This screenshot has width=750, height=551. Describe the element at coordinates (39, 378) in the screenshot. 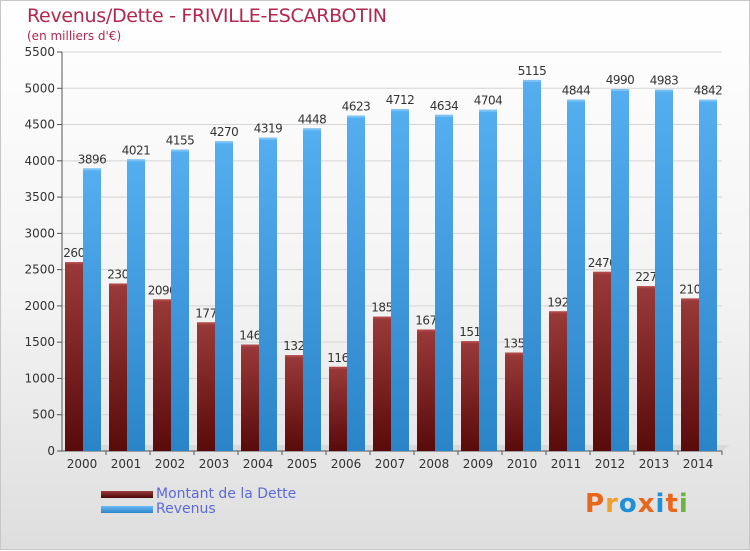

I see `y-tick-label: 1000` at that location.